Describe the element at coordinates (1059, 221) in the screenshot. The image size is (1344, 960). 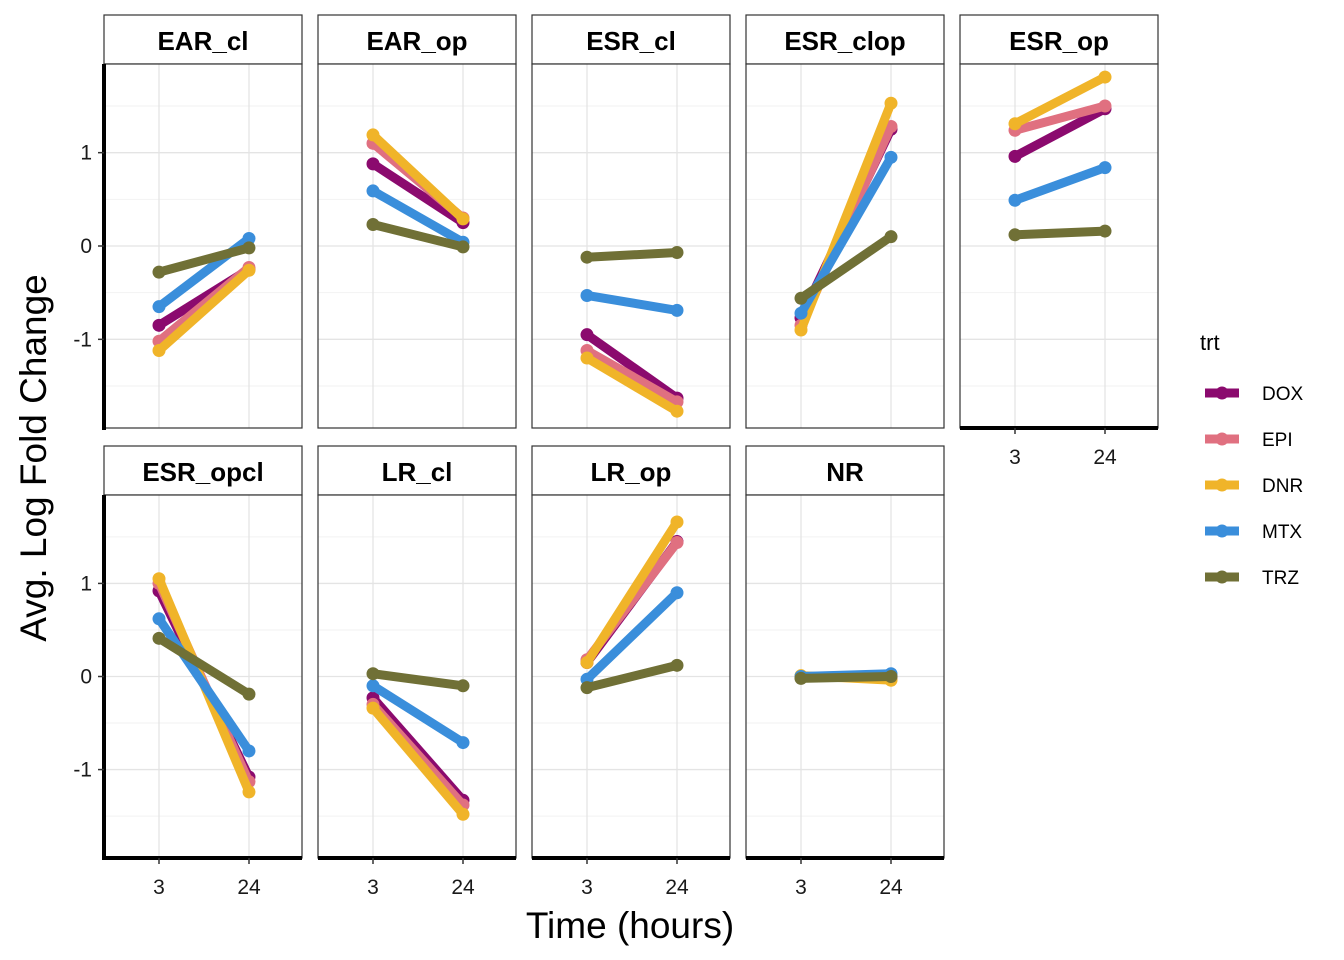
I see `facet-esr-op: ESR_op` at that location.